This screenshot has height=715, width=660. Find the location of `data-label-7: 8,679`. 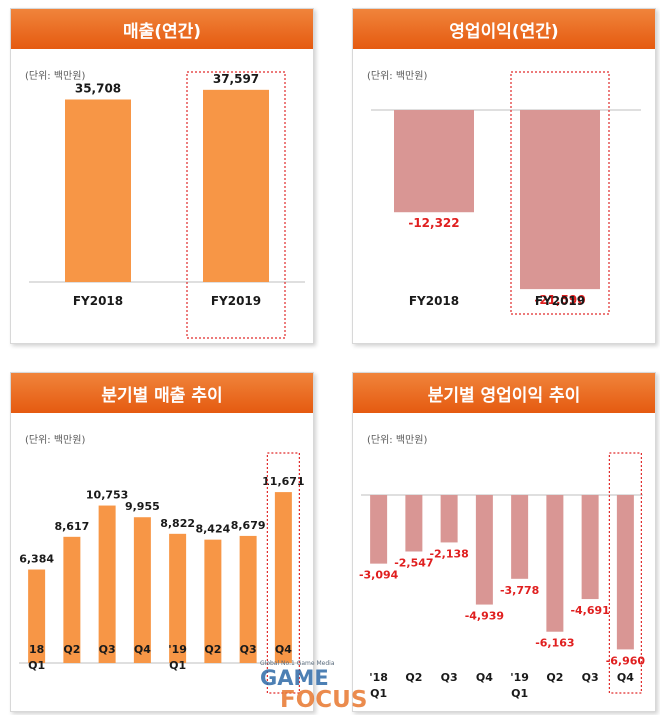

data-label-7: 8,679 is located at coordinates (248, 525).